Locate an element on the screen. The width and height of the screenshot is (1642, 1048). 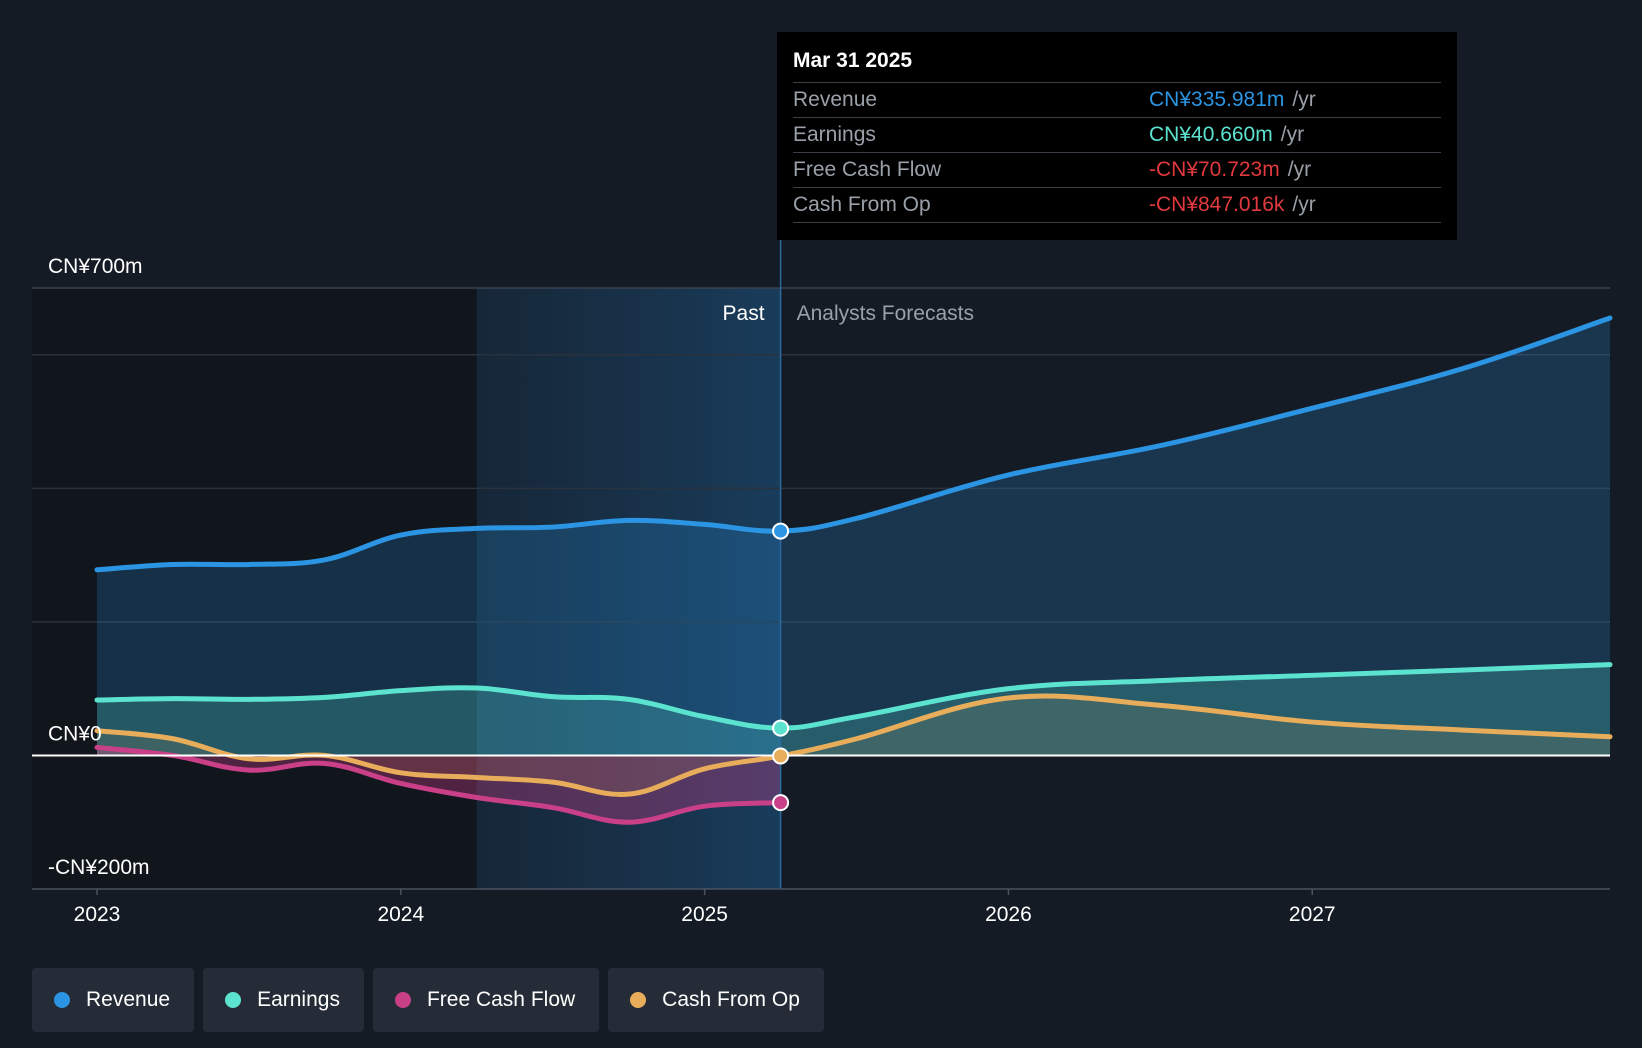
legend-item-earnings: Earnings is located at coordinates (283, 1000).